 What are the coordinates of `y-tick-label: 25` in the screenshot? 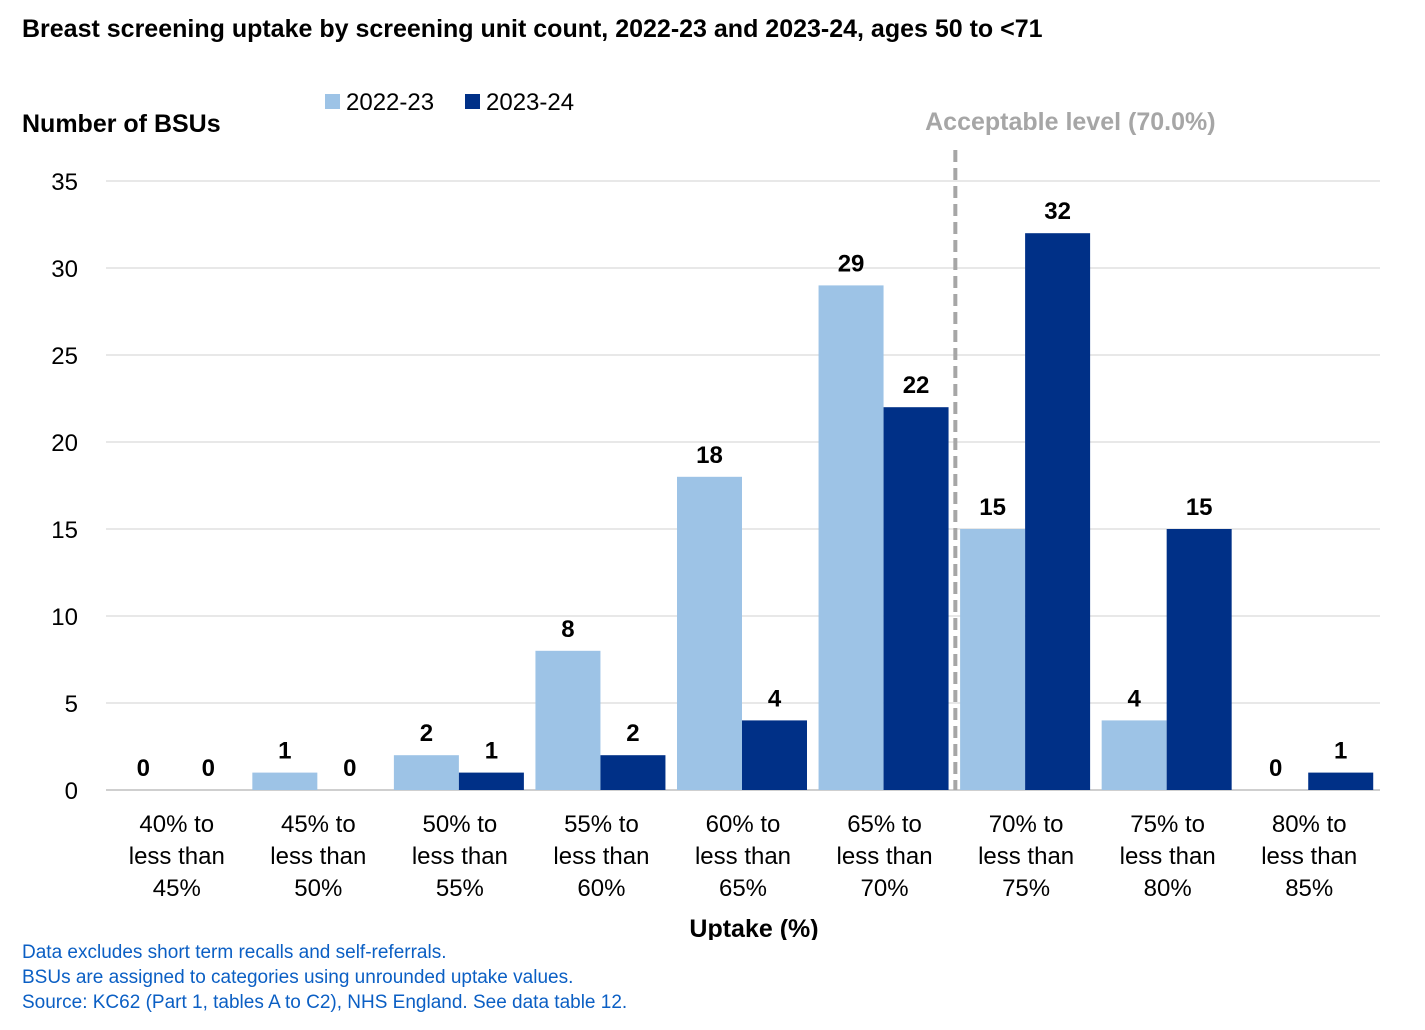 It's located at (64, 356).